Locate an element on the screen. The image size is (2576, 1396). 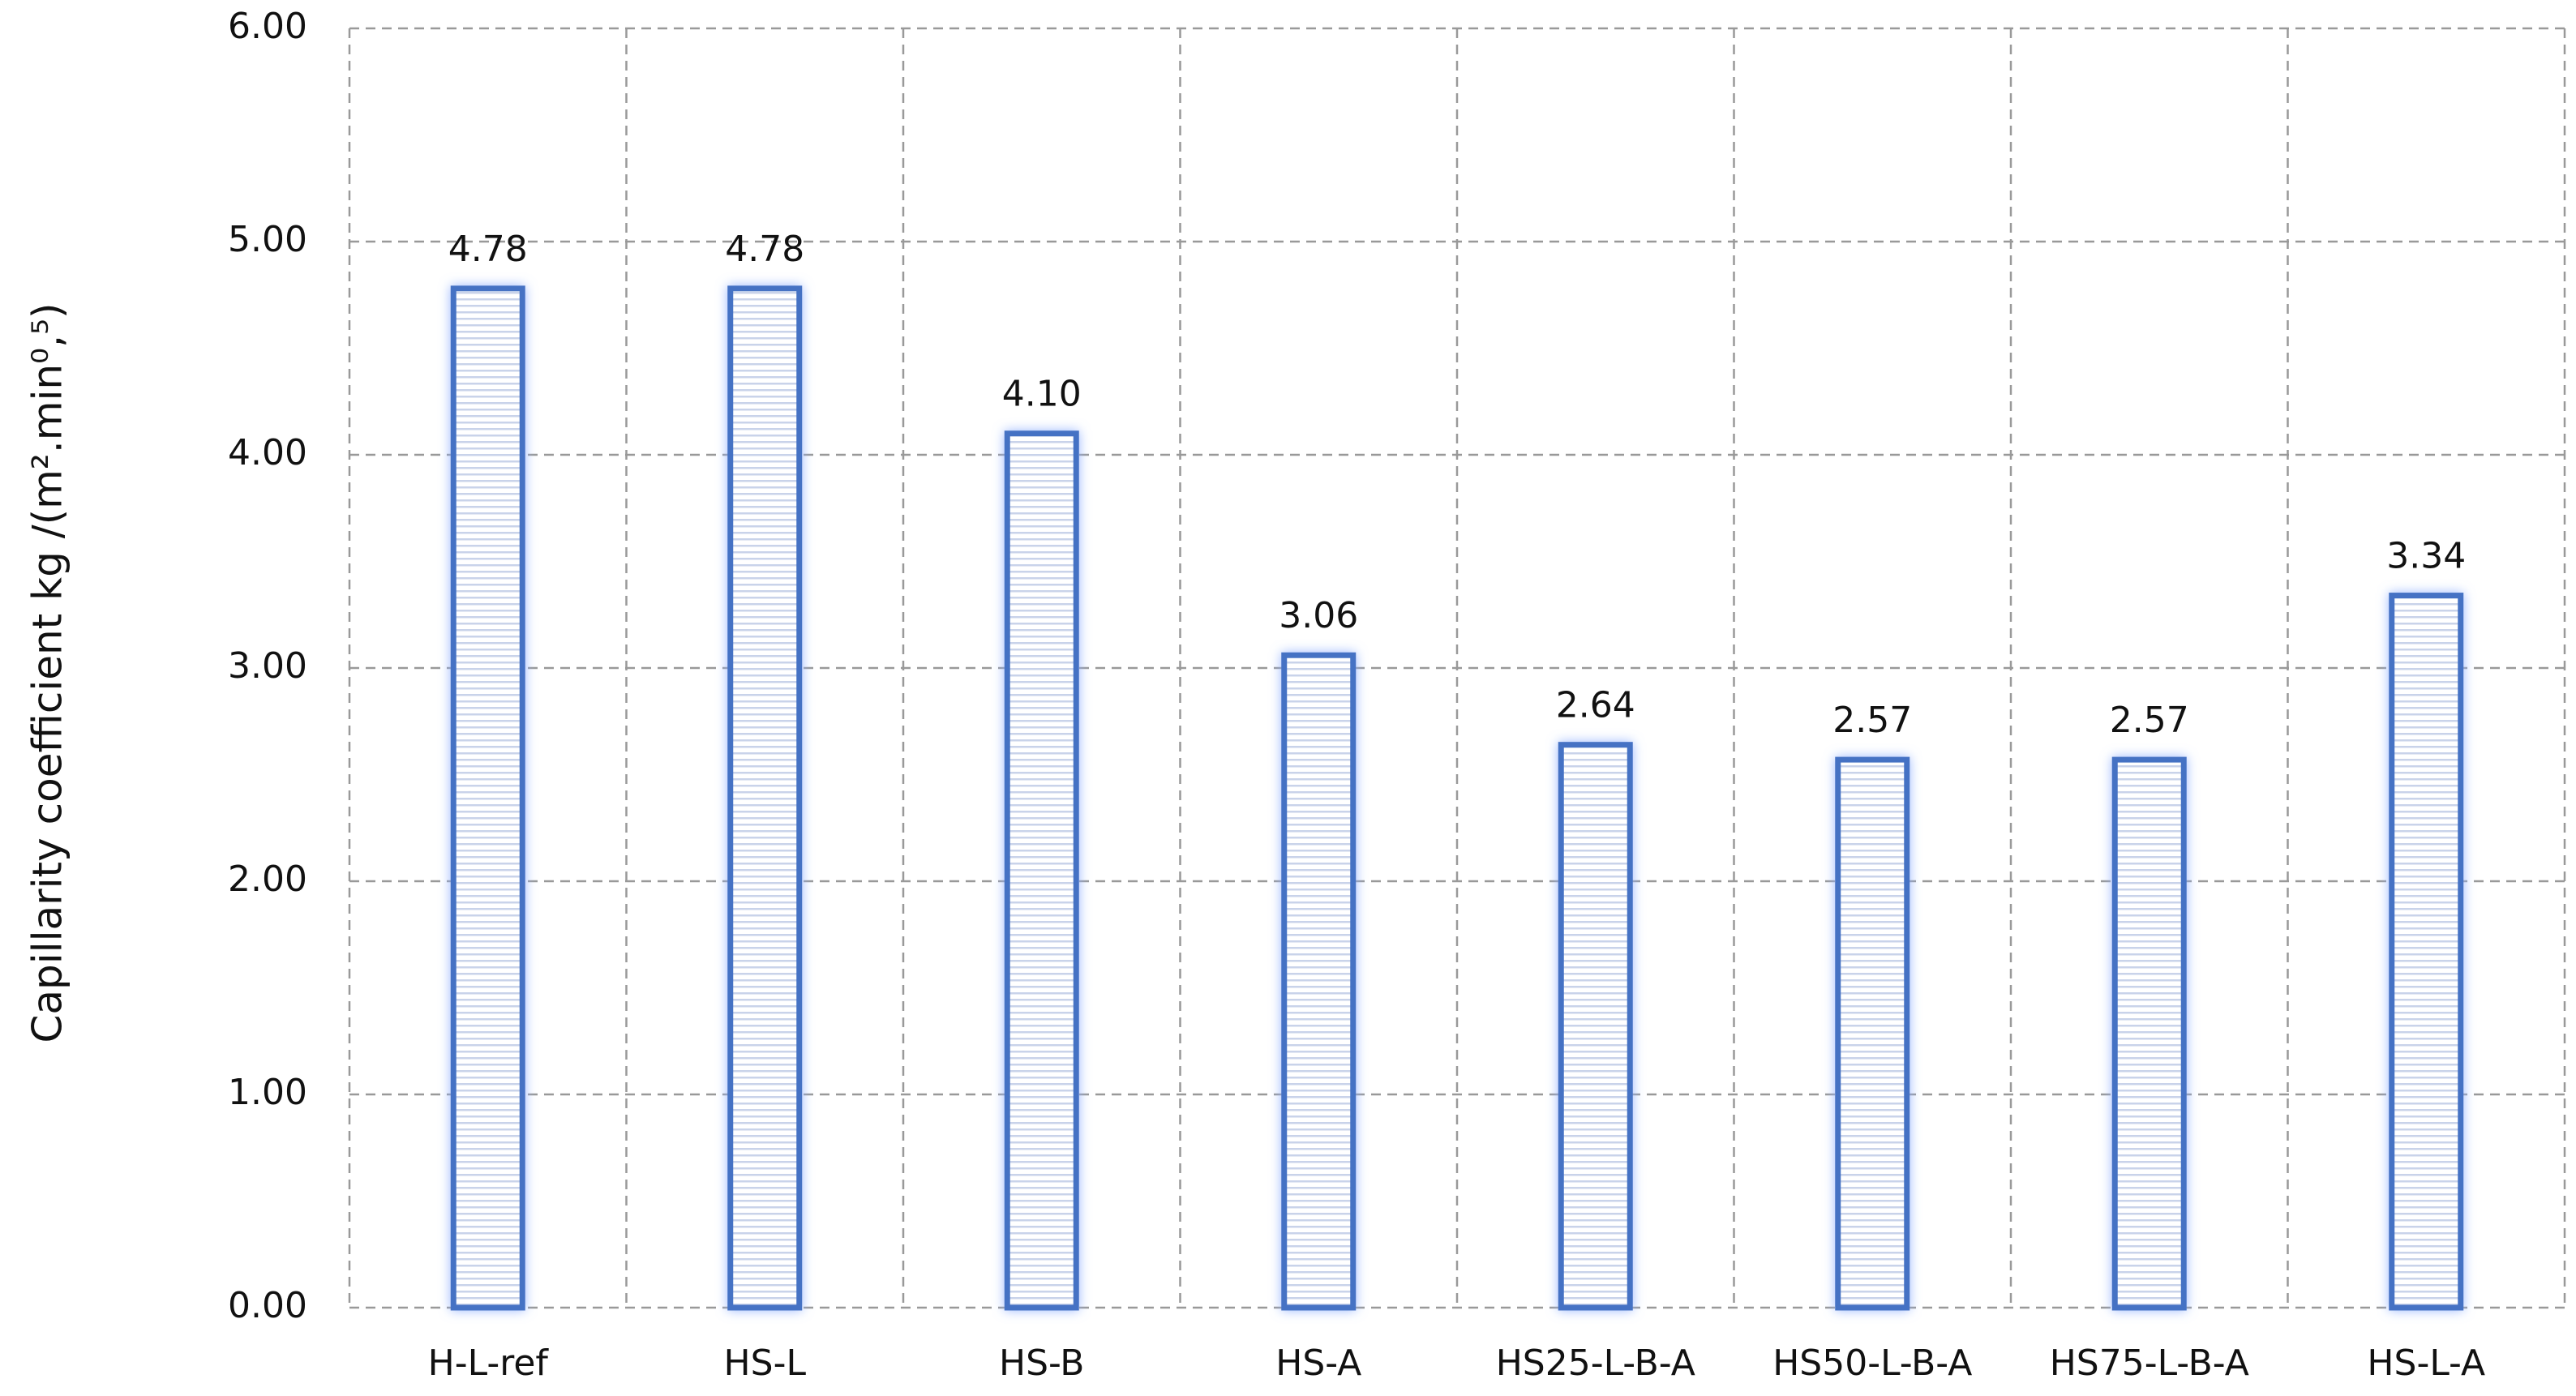
x-tick-label: HS-B is located at coordinates (1042, 1363).